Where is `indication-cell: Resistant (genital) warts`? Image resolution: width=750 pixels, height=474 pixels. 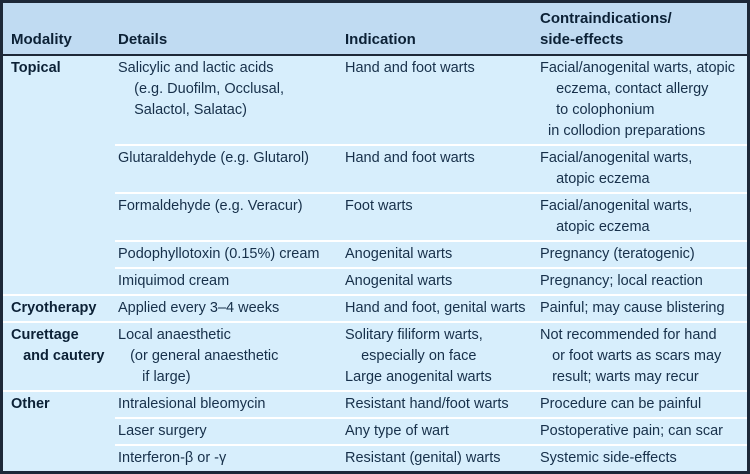
indication-cell: Resistant (genital) warts is located at coordinates (439, 456).